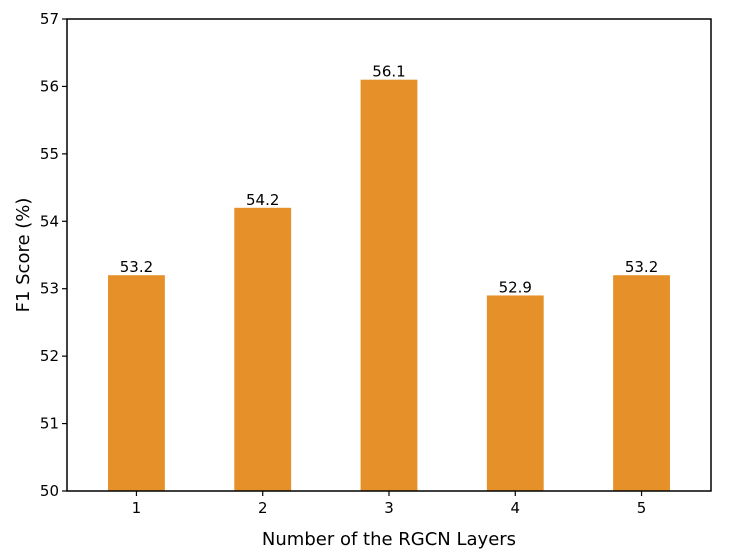  Describe the element at coordinates (49, 221) in the screenshot. I see `y-tick-label: 54` at that location.